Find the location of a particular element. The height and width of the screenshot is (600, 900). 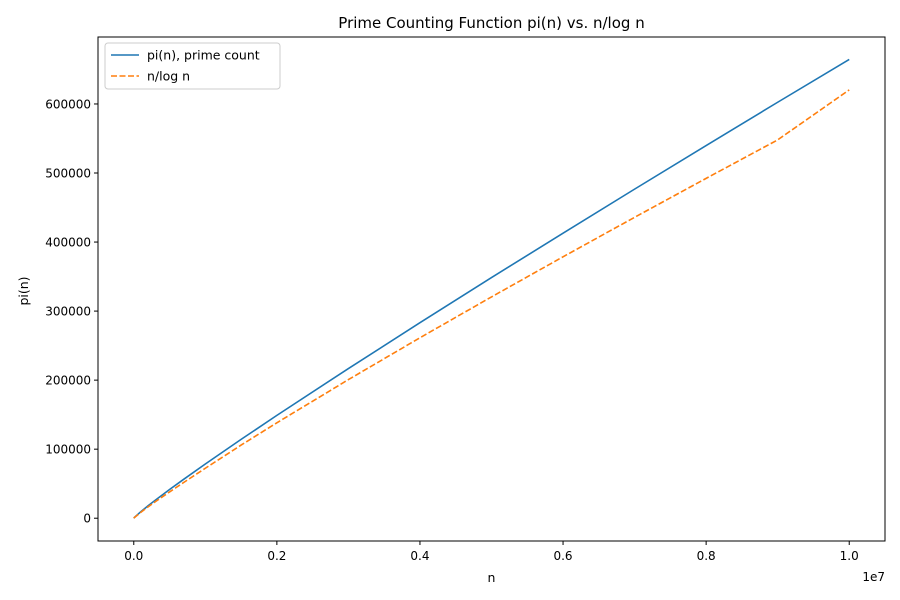

x-axis-ticks: 0.0 0.2 0.4 0.6 0.8 1.0 is located at coordinates (491, 552).